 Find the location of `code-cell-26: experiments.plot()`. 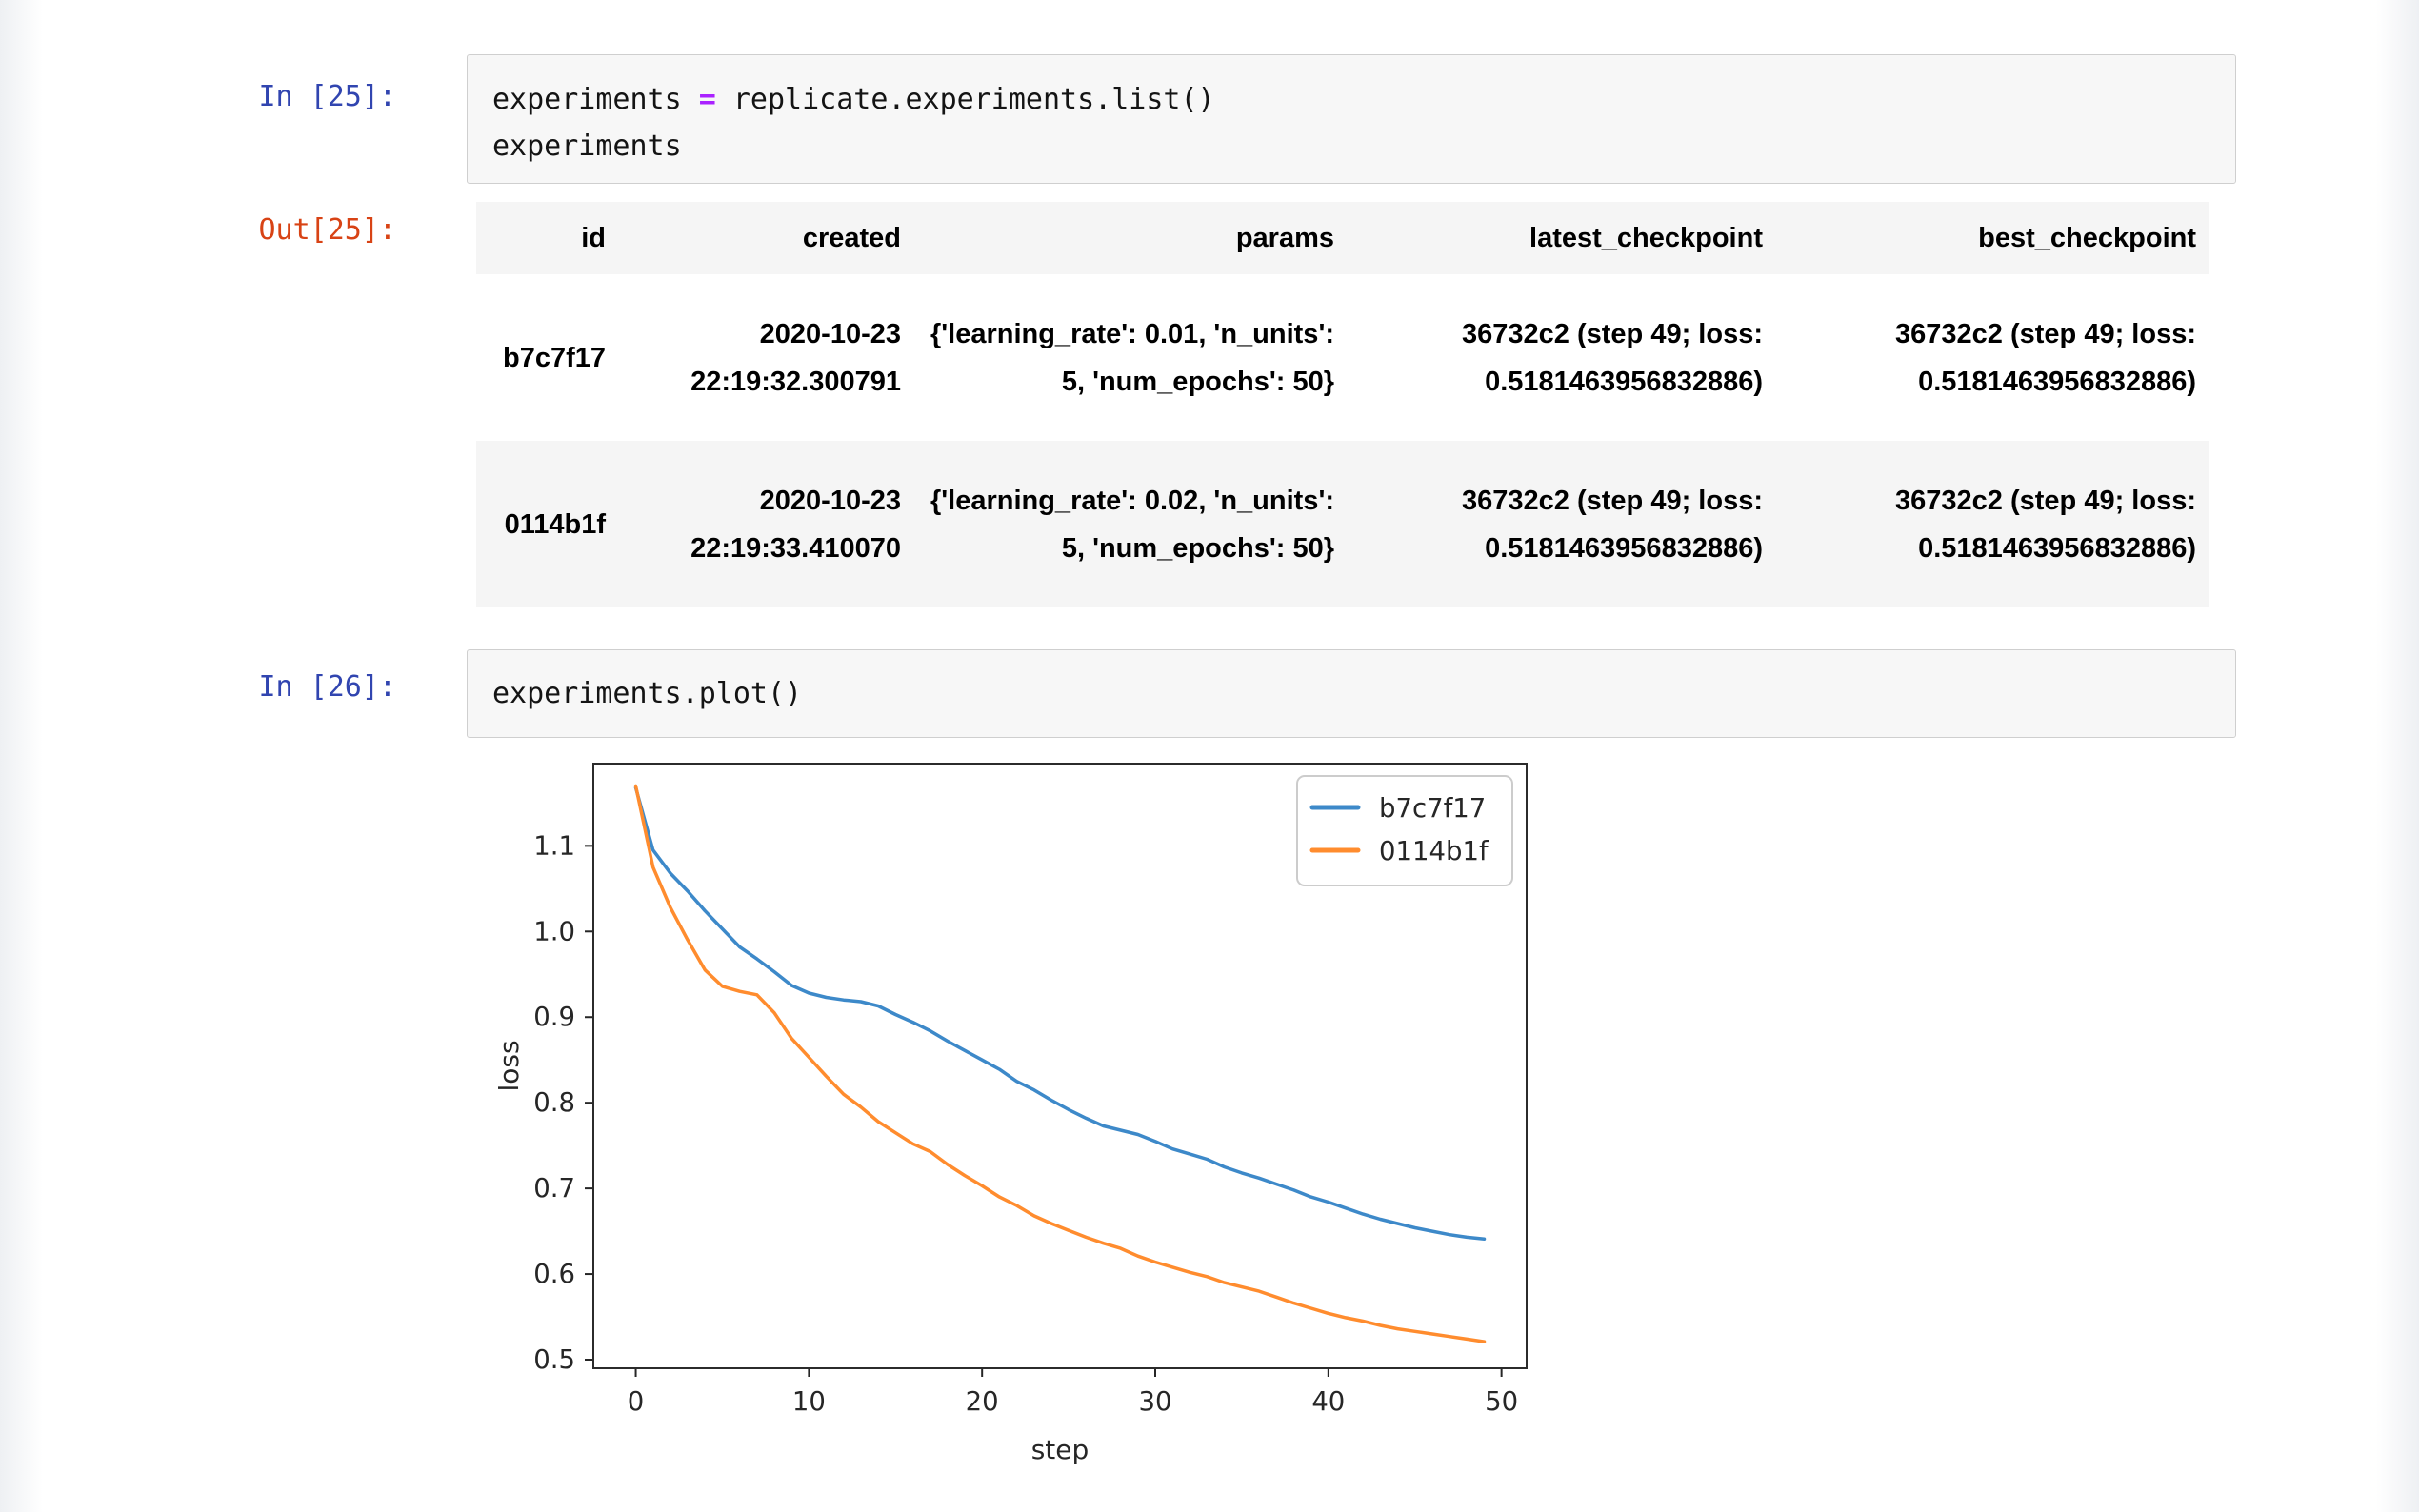

code-cell-26: experiments.plot() is located at coordinates (1351, 693).